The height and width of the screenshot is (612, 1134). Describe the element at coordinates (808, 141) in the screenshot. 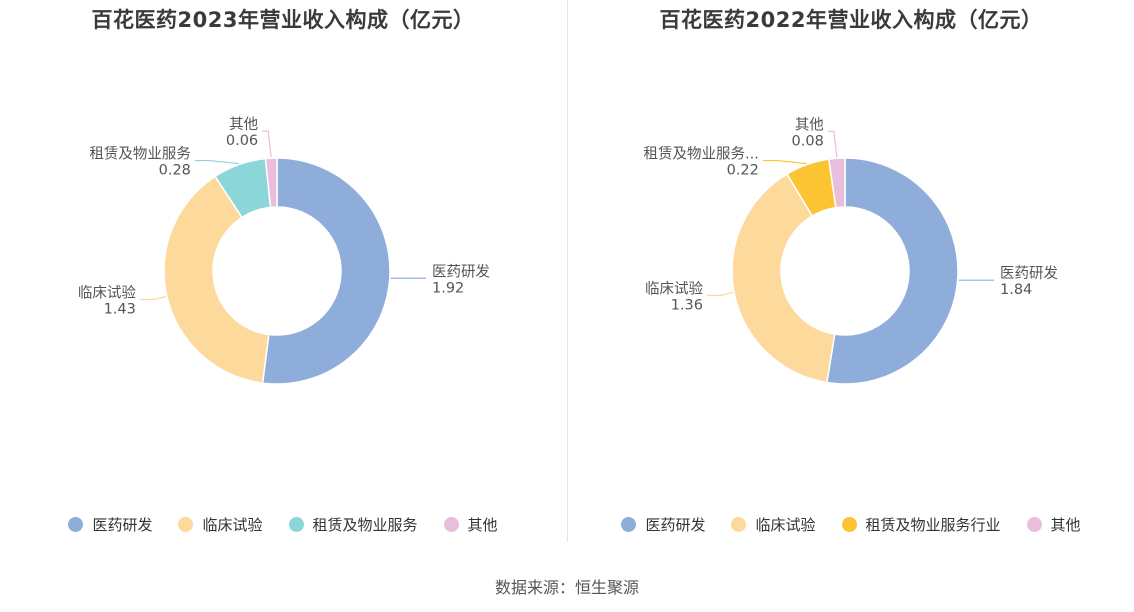

I see `slice-value-label: 0.08` at that location.